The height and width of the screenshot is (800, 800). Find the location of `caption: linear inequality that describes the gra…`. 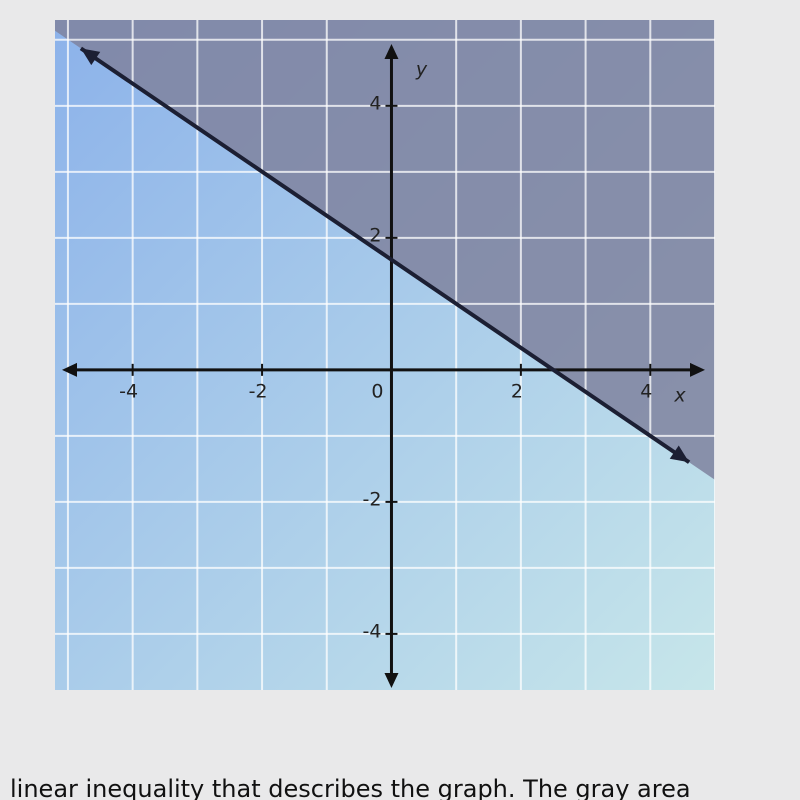

caption: linear inequality that describes the gra… is located at coordinates (350, 787).